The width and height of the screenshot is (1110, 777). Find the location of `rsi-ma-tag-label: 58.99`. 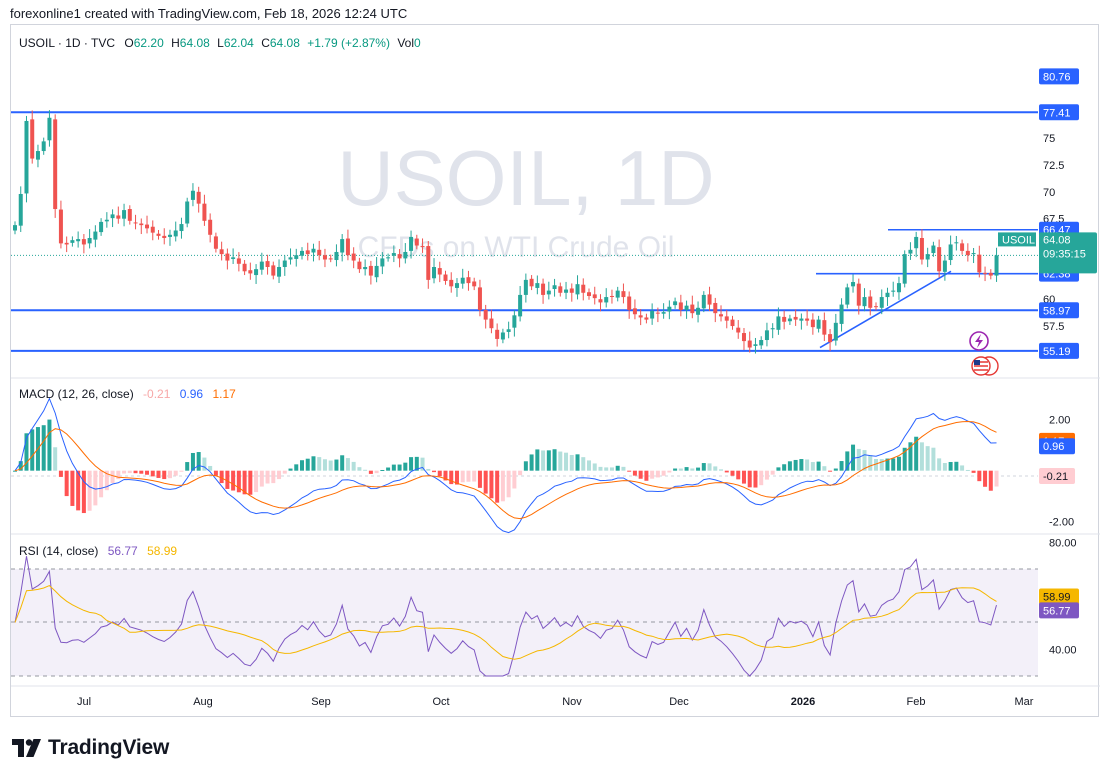

rsi-ma-tag-label: 58.99 is located at coordinates (1057, 597).